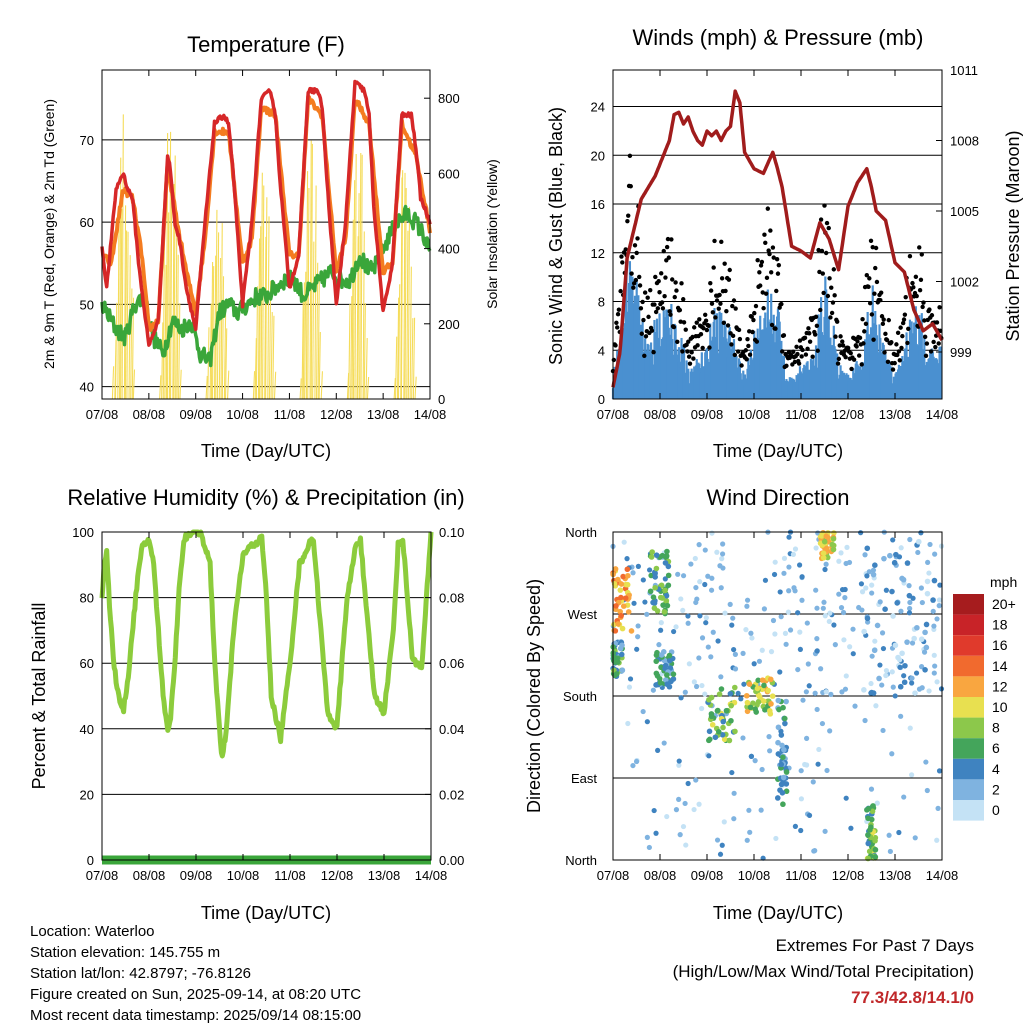  What do you see at coordinates (431, 875) in the screenshot?
I see `humidity-x-tick-label: 14/08` at bounding box center [431, 875].